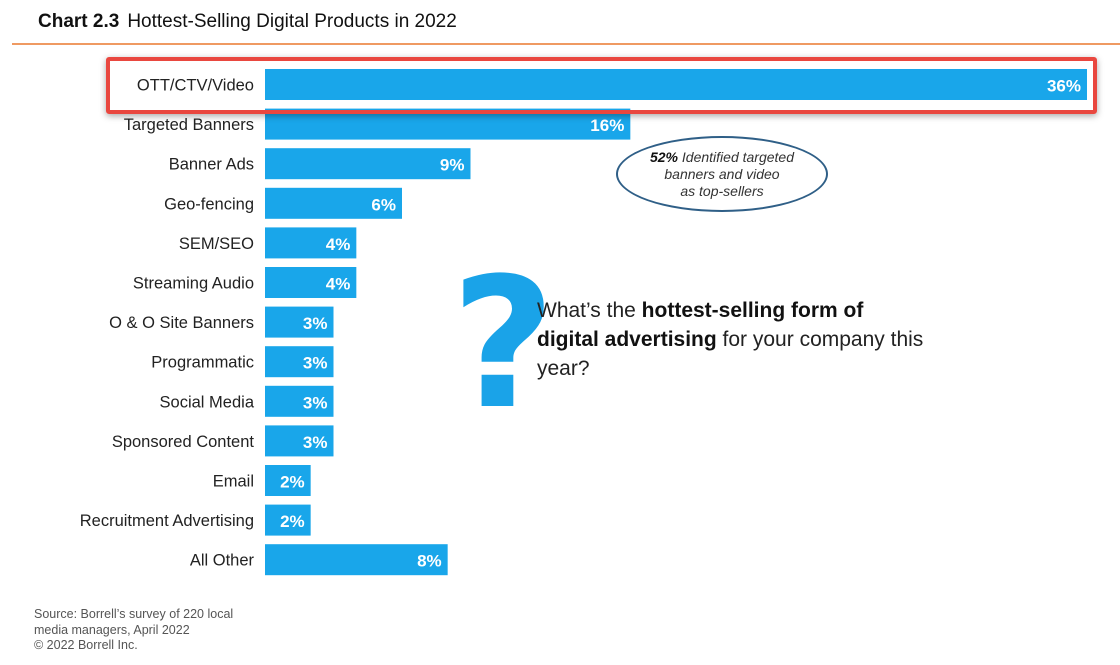 This screenshot has width=1120, height=665. I want to click on category-label: Programmatic, so click(202, 363).